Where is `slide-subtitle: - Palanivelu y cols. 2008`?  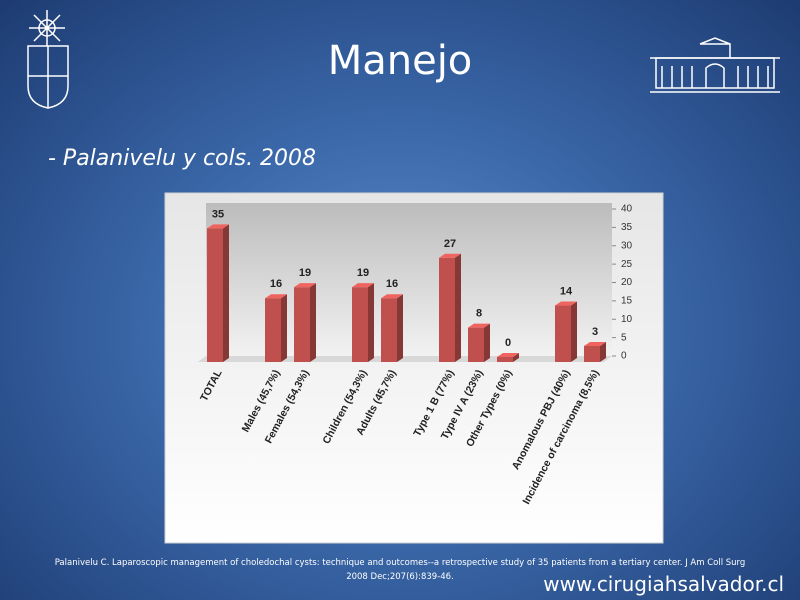
slide-subtitle: - Palanivelu y cols. 2008 is located at coordinates (182, 158).